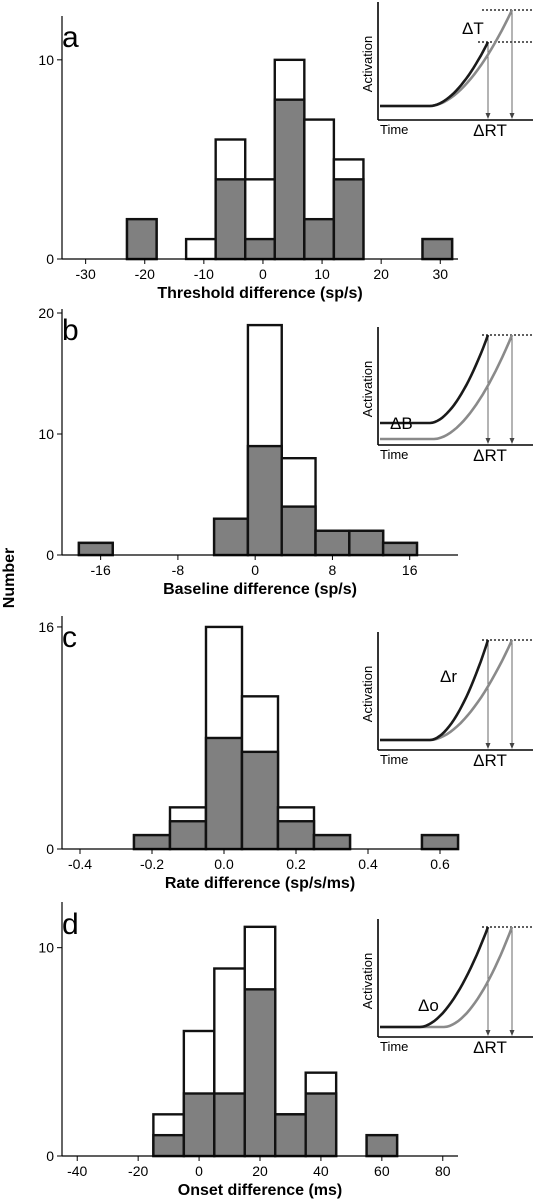  I want to click on x-tick-label: 0.4, so click(368, 864).